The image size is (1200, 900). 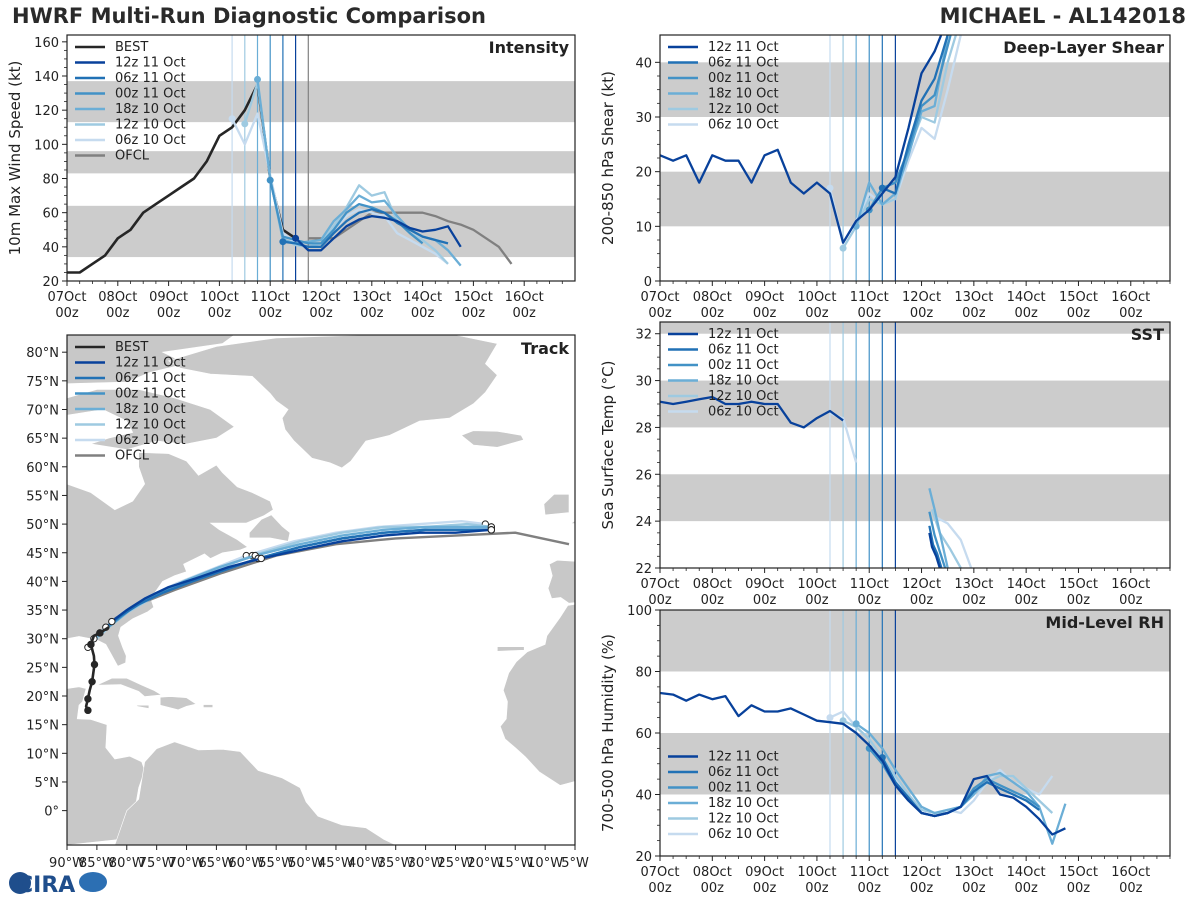 What do you see at coordinates (712, 297) in the screenshot?
I see `shear-xtick-label: 08Oct` at bounding box center [712, 297].